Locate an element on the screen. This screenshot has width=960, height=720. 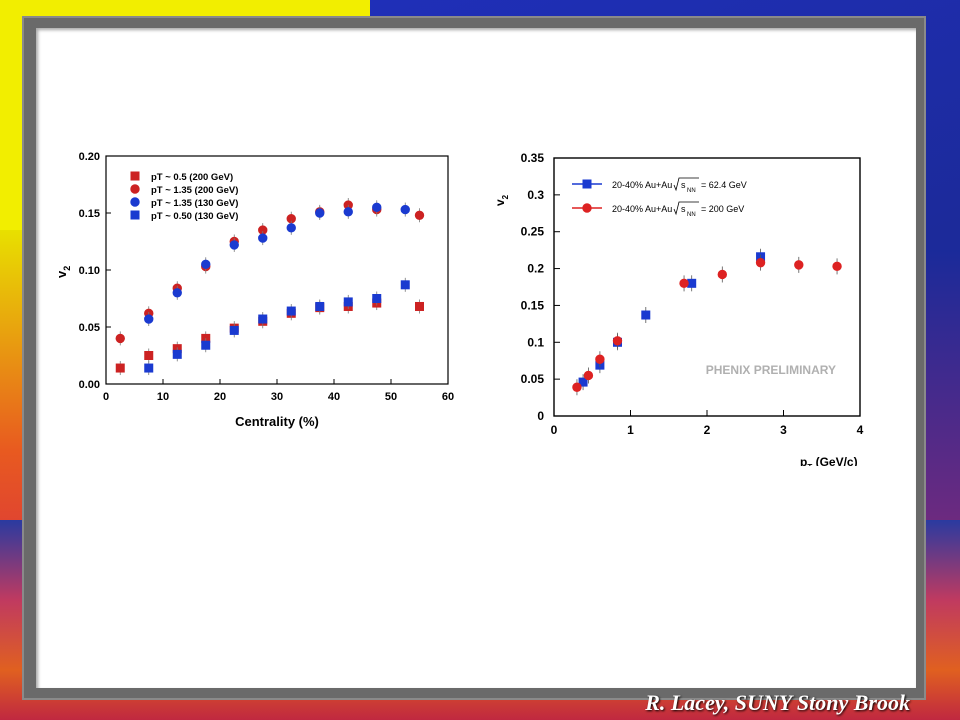
legend-energy: = 200 GeV is located at coordinates (722, 209).